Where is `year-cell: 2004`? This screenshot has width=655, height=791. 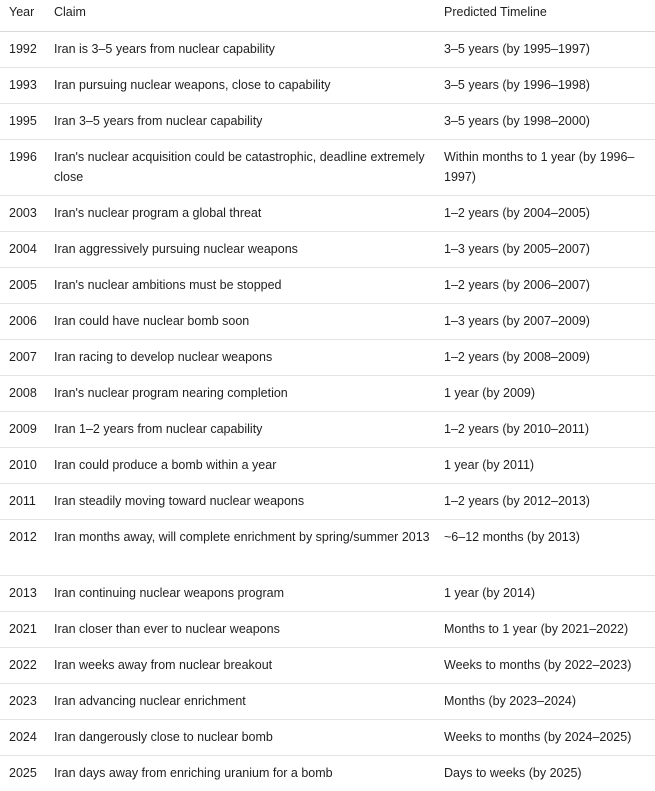 year-cell: 2004 is located at coordinates (23, 249).